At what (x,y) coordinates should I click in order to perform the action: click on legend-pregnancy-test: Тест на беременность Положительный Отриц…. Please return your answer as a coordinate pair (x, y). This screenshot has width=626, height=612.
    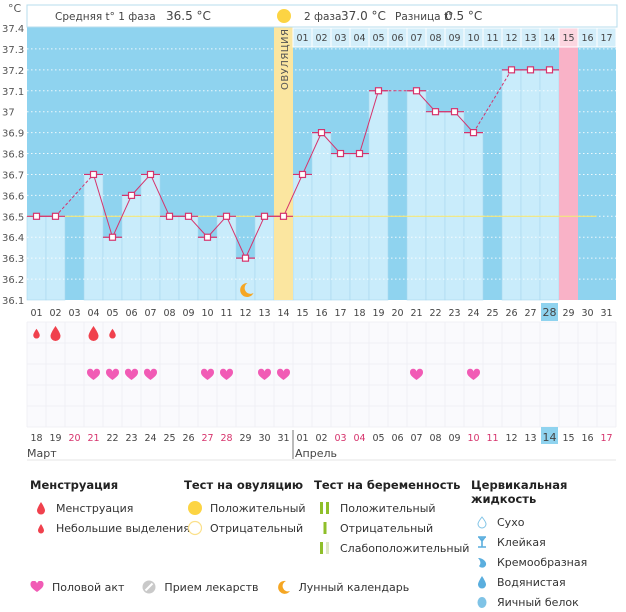
    Looking at the image, I should click on (391, 518).